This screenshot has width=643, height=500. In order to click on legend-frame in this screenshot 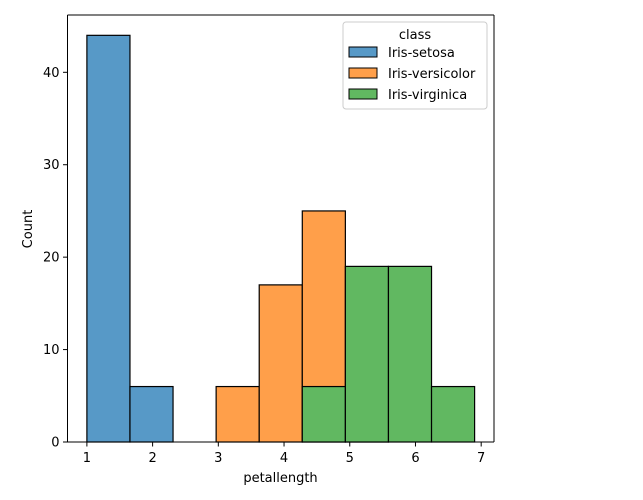, I will do `click(415, 65)`.